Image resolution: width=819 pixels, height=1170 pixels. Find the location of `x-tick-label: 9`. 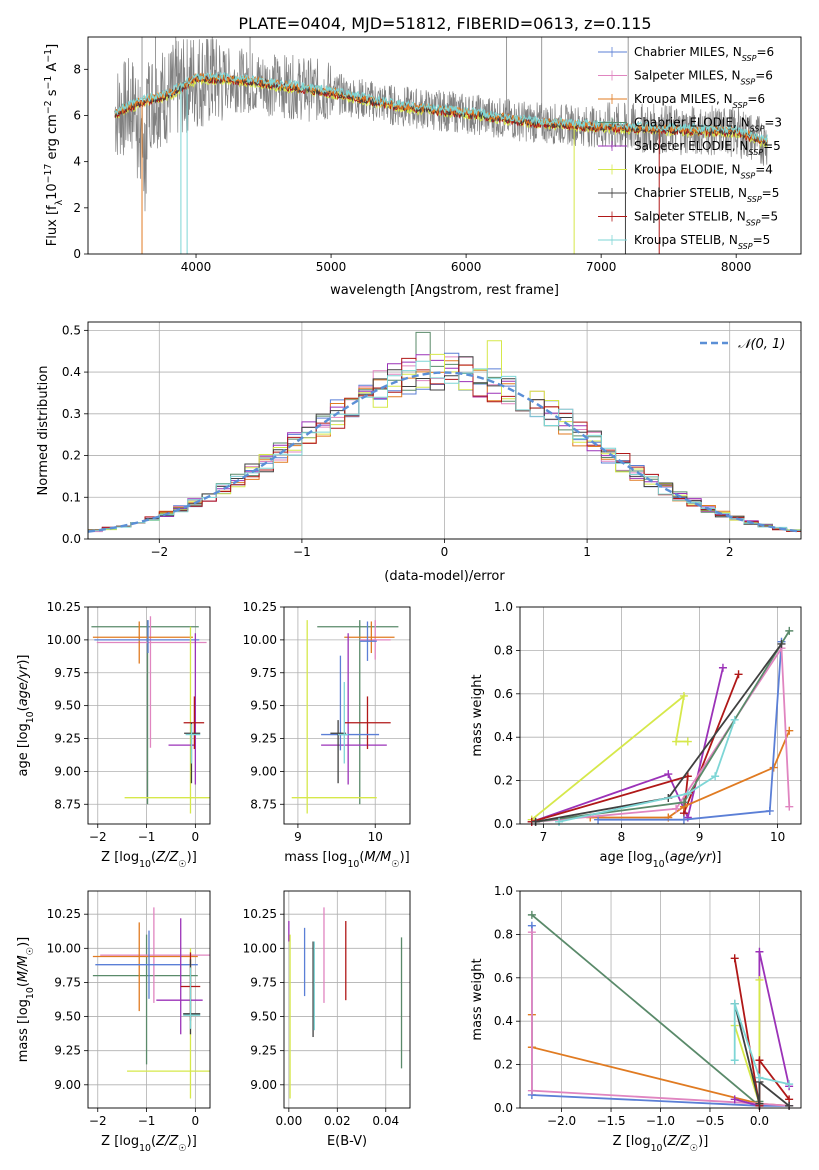

x-tick-label: 9 is located at coordinates (298, 837).